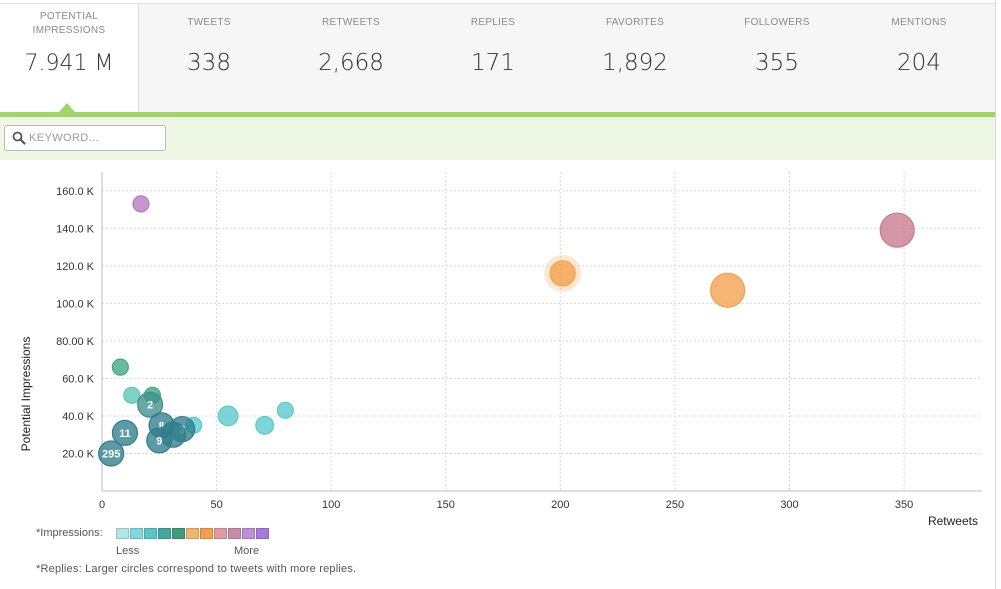  Describe the element at coordinates (953, 519) in the screenshot. I see `x-axis-label: Retweets` at that location.